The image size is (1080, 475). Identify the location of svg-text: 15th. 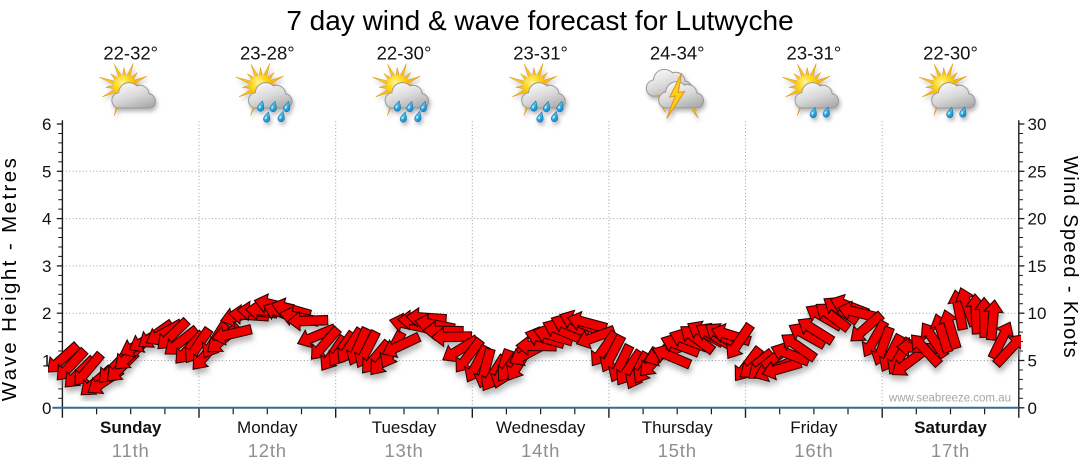
(677, 450).